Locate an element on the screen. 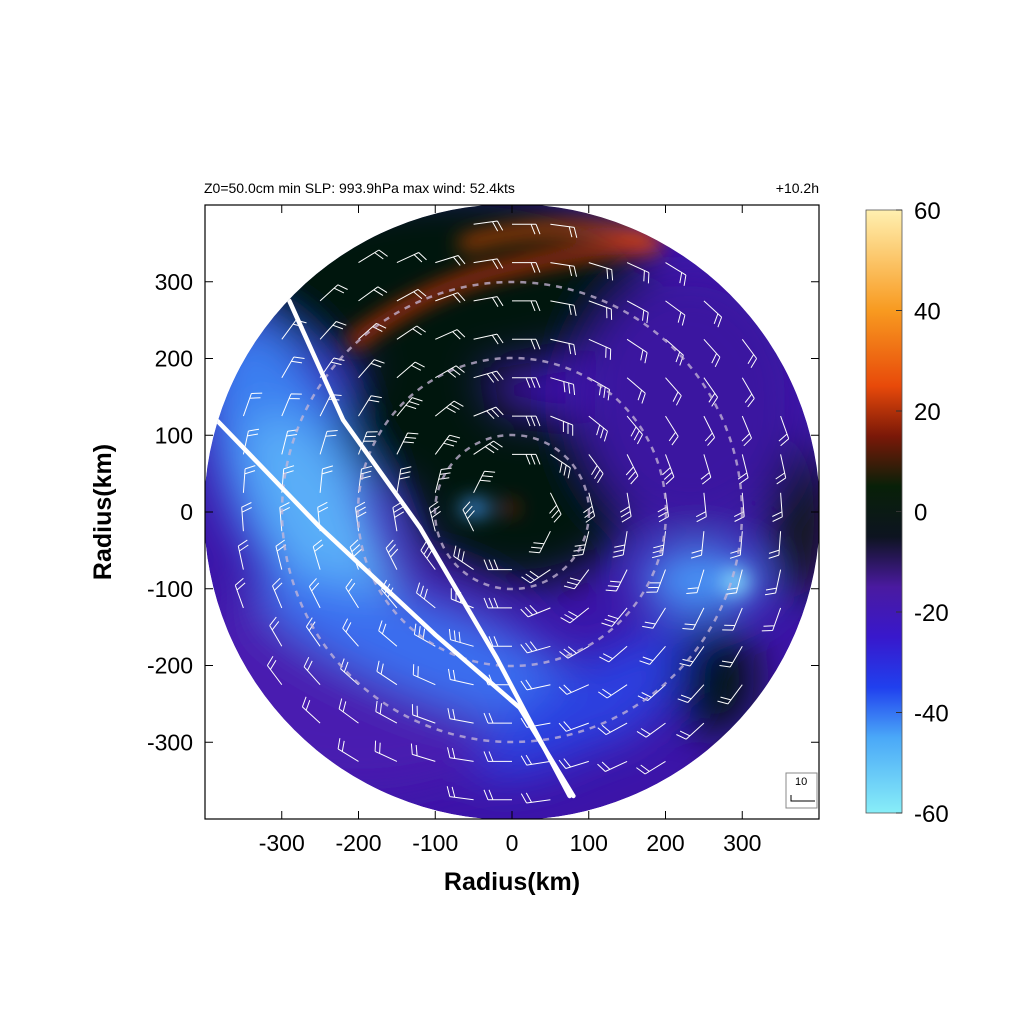  outer-rainband is located at coordinates (503, 294).